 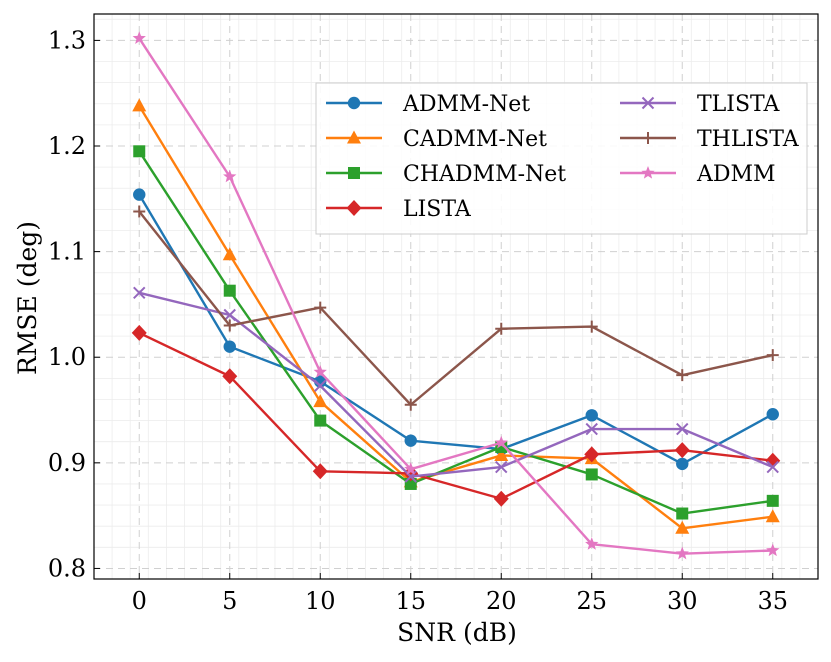 I want to click on legend-label: ADMM, so click(x=736, y=174).